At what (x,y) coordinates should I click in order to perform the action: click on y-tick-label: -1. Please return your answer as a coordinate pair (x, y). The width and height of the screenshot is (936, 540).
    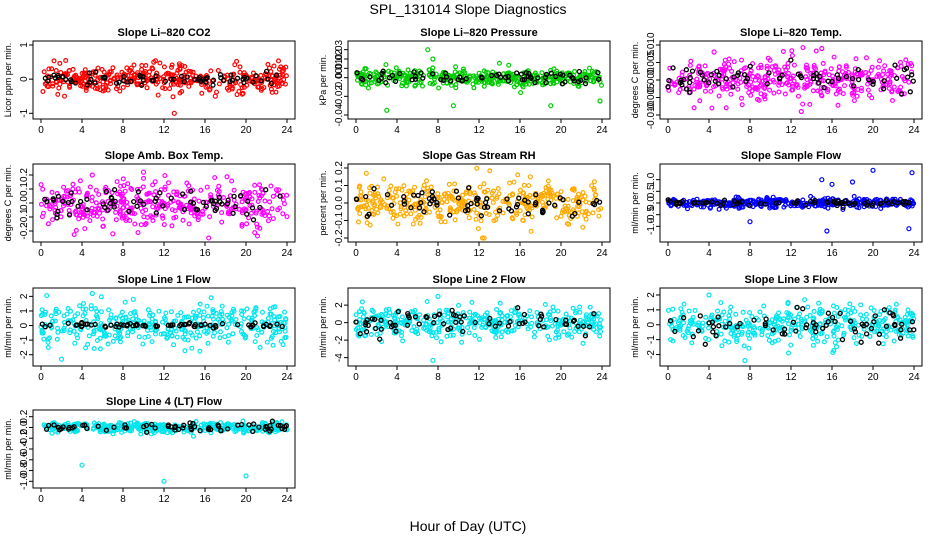
    Looking at the image, I should click on (24, 339).